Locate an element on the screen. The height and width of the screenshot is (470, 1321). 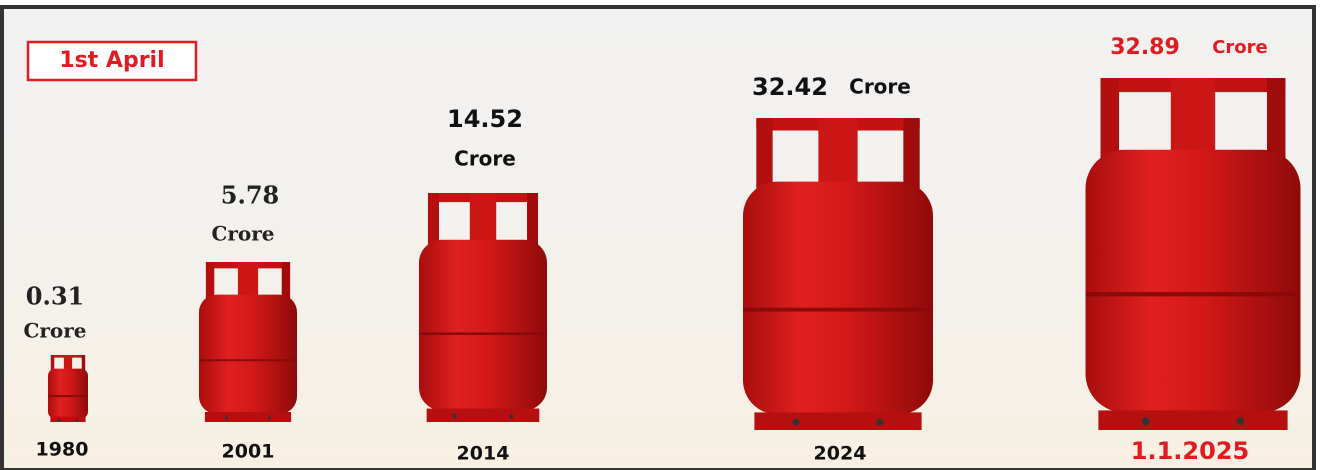
year: 1980 is located at coordinates (62, 450).